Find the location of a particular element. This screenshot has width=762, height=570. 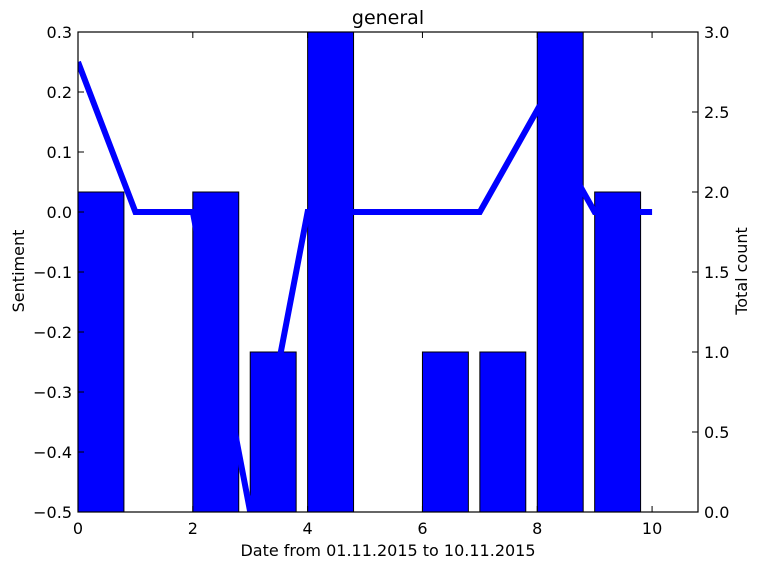

left-y-tick-label: −0.3 is located at coordinates (52, 392).